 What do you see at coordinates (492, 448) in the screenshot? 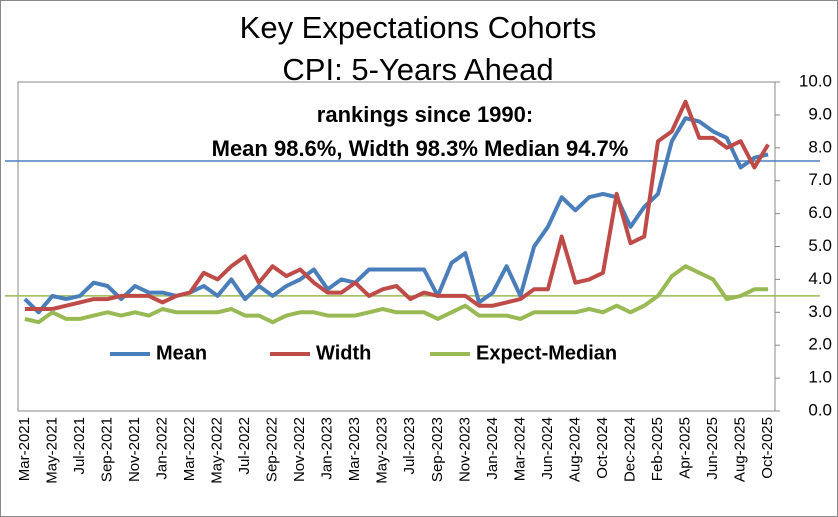
I see `x-tick-label: Jan-2024` at bounding box center [492, 448].